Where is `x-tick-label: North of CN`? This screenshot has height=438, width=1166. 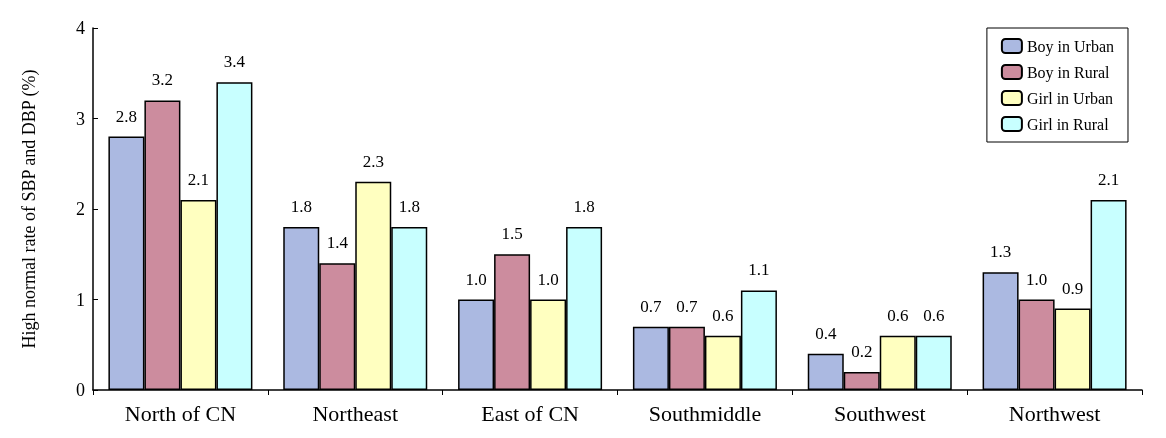
x-tick-label: North of CN is located at coordinates (180, 413).